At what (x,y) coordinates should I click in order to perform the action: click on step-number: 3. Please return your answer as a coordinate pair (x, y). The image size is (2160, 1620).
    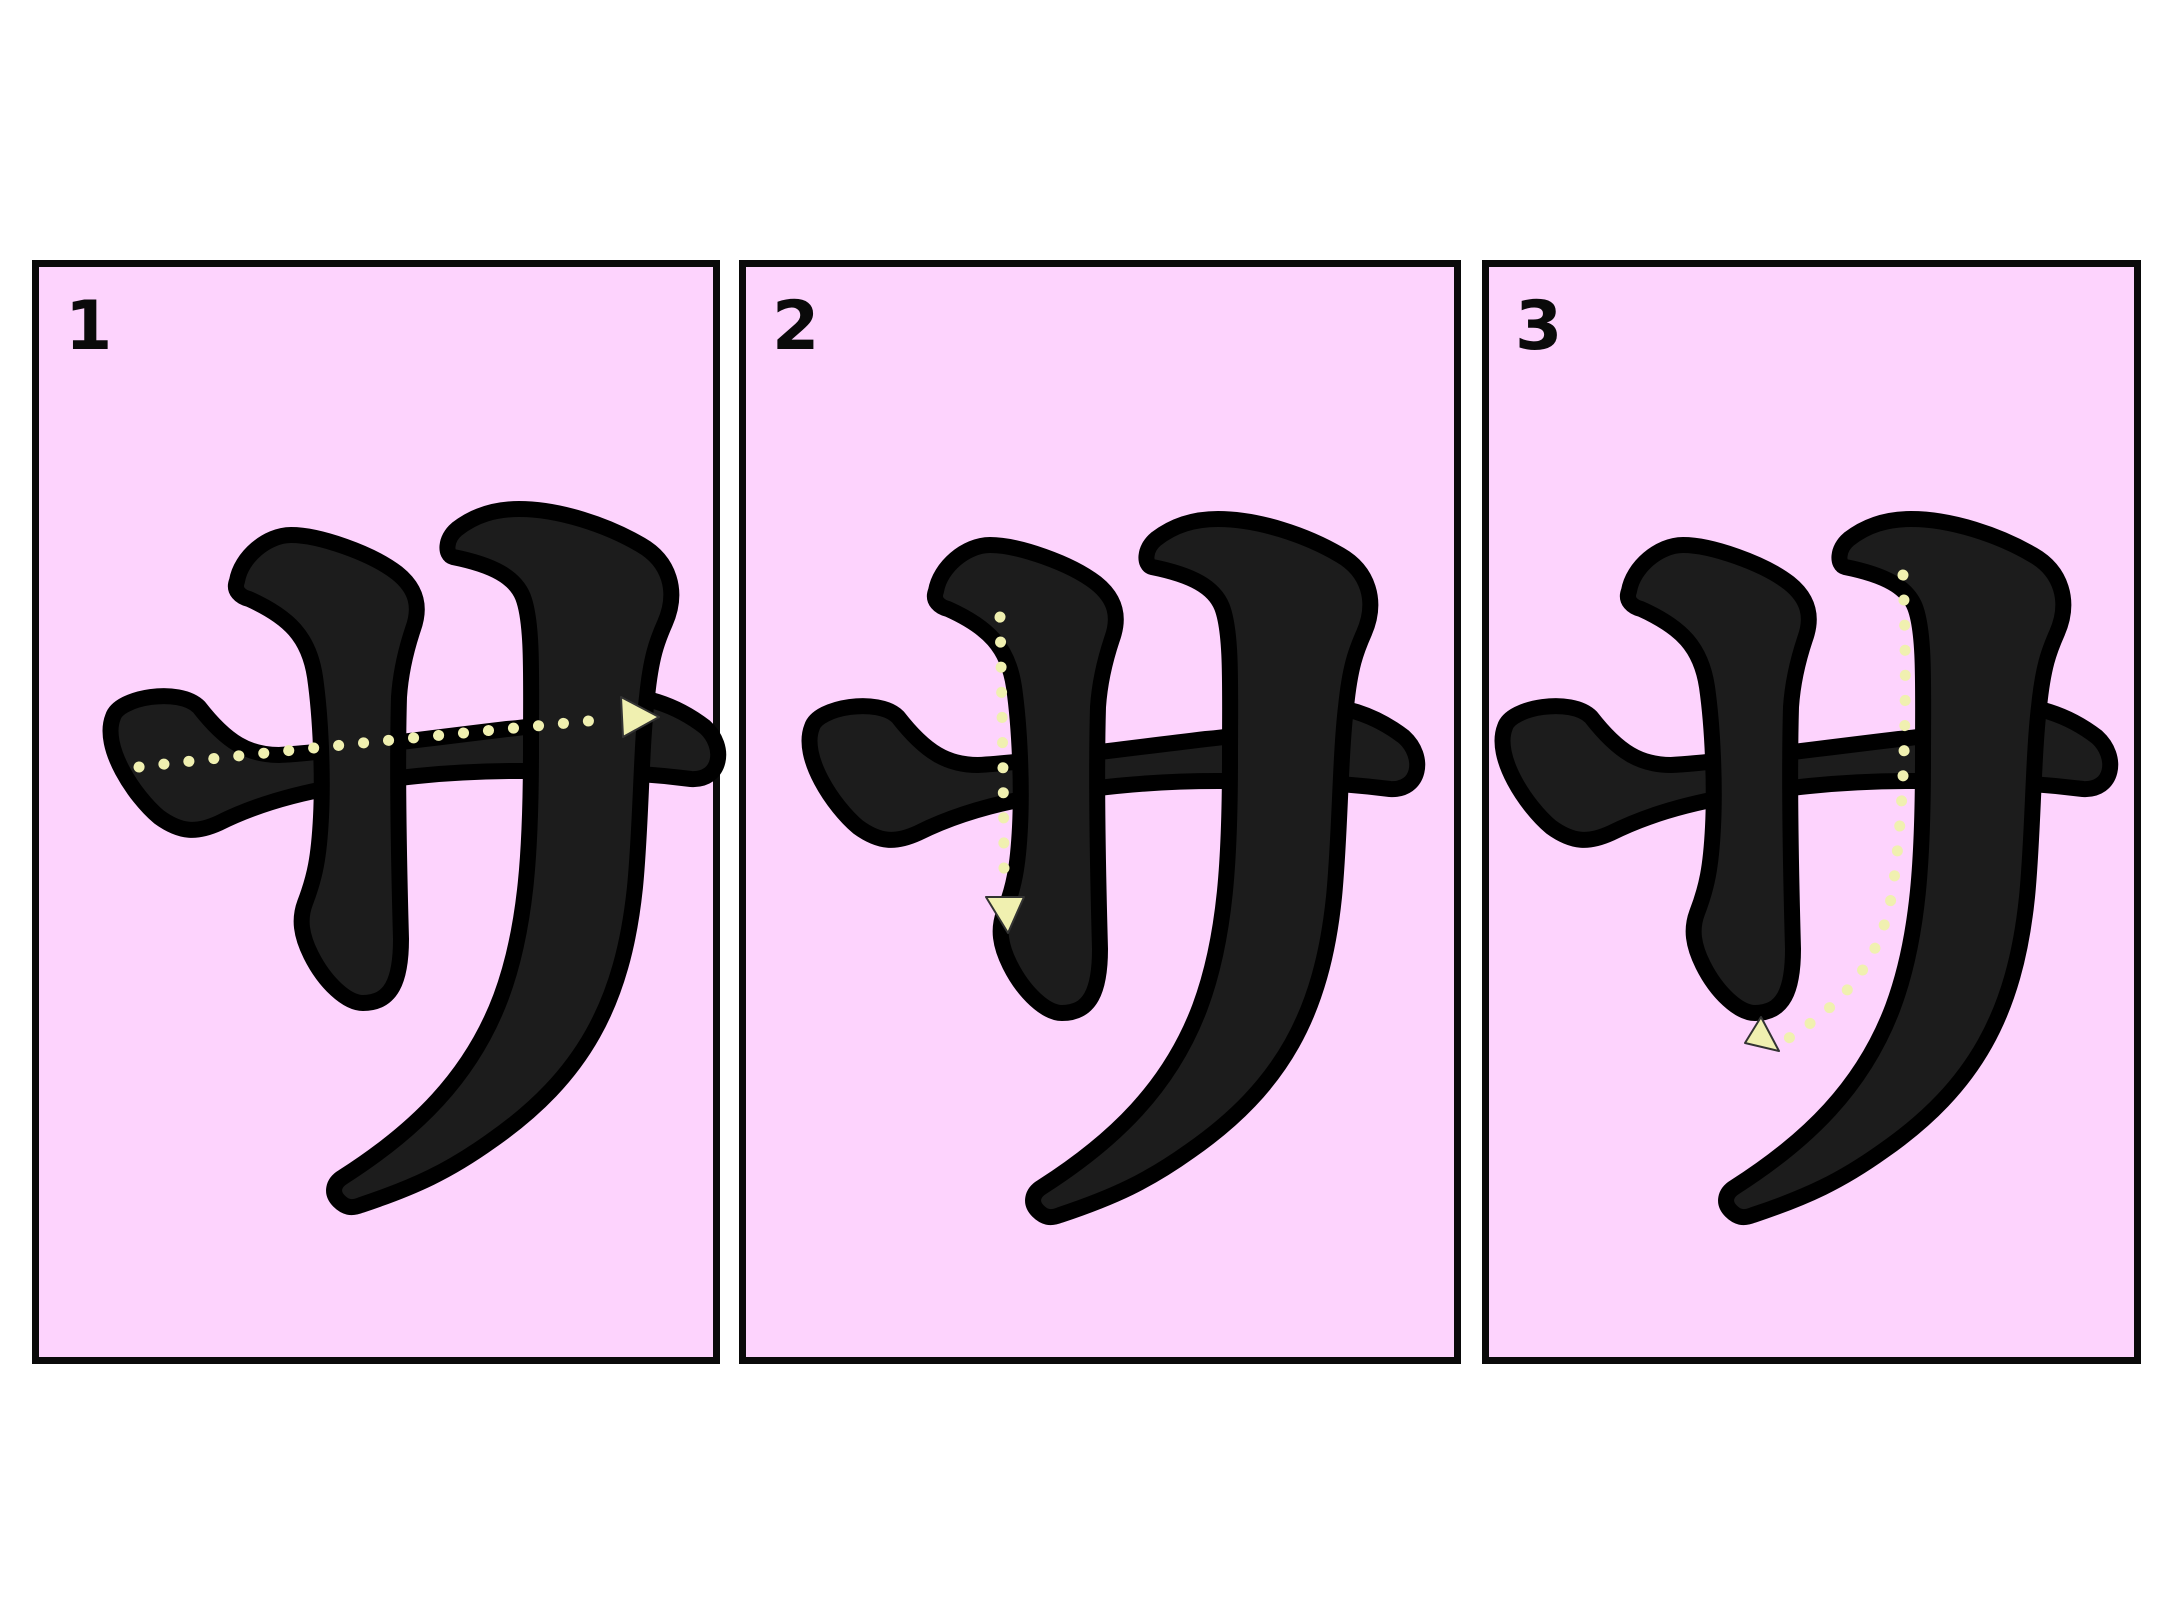
    Looking at the image, I should click on (1539, 326).